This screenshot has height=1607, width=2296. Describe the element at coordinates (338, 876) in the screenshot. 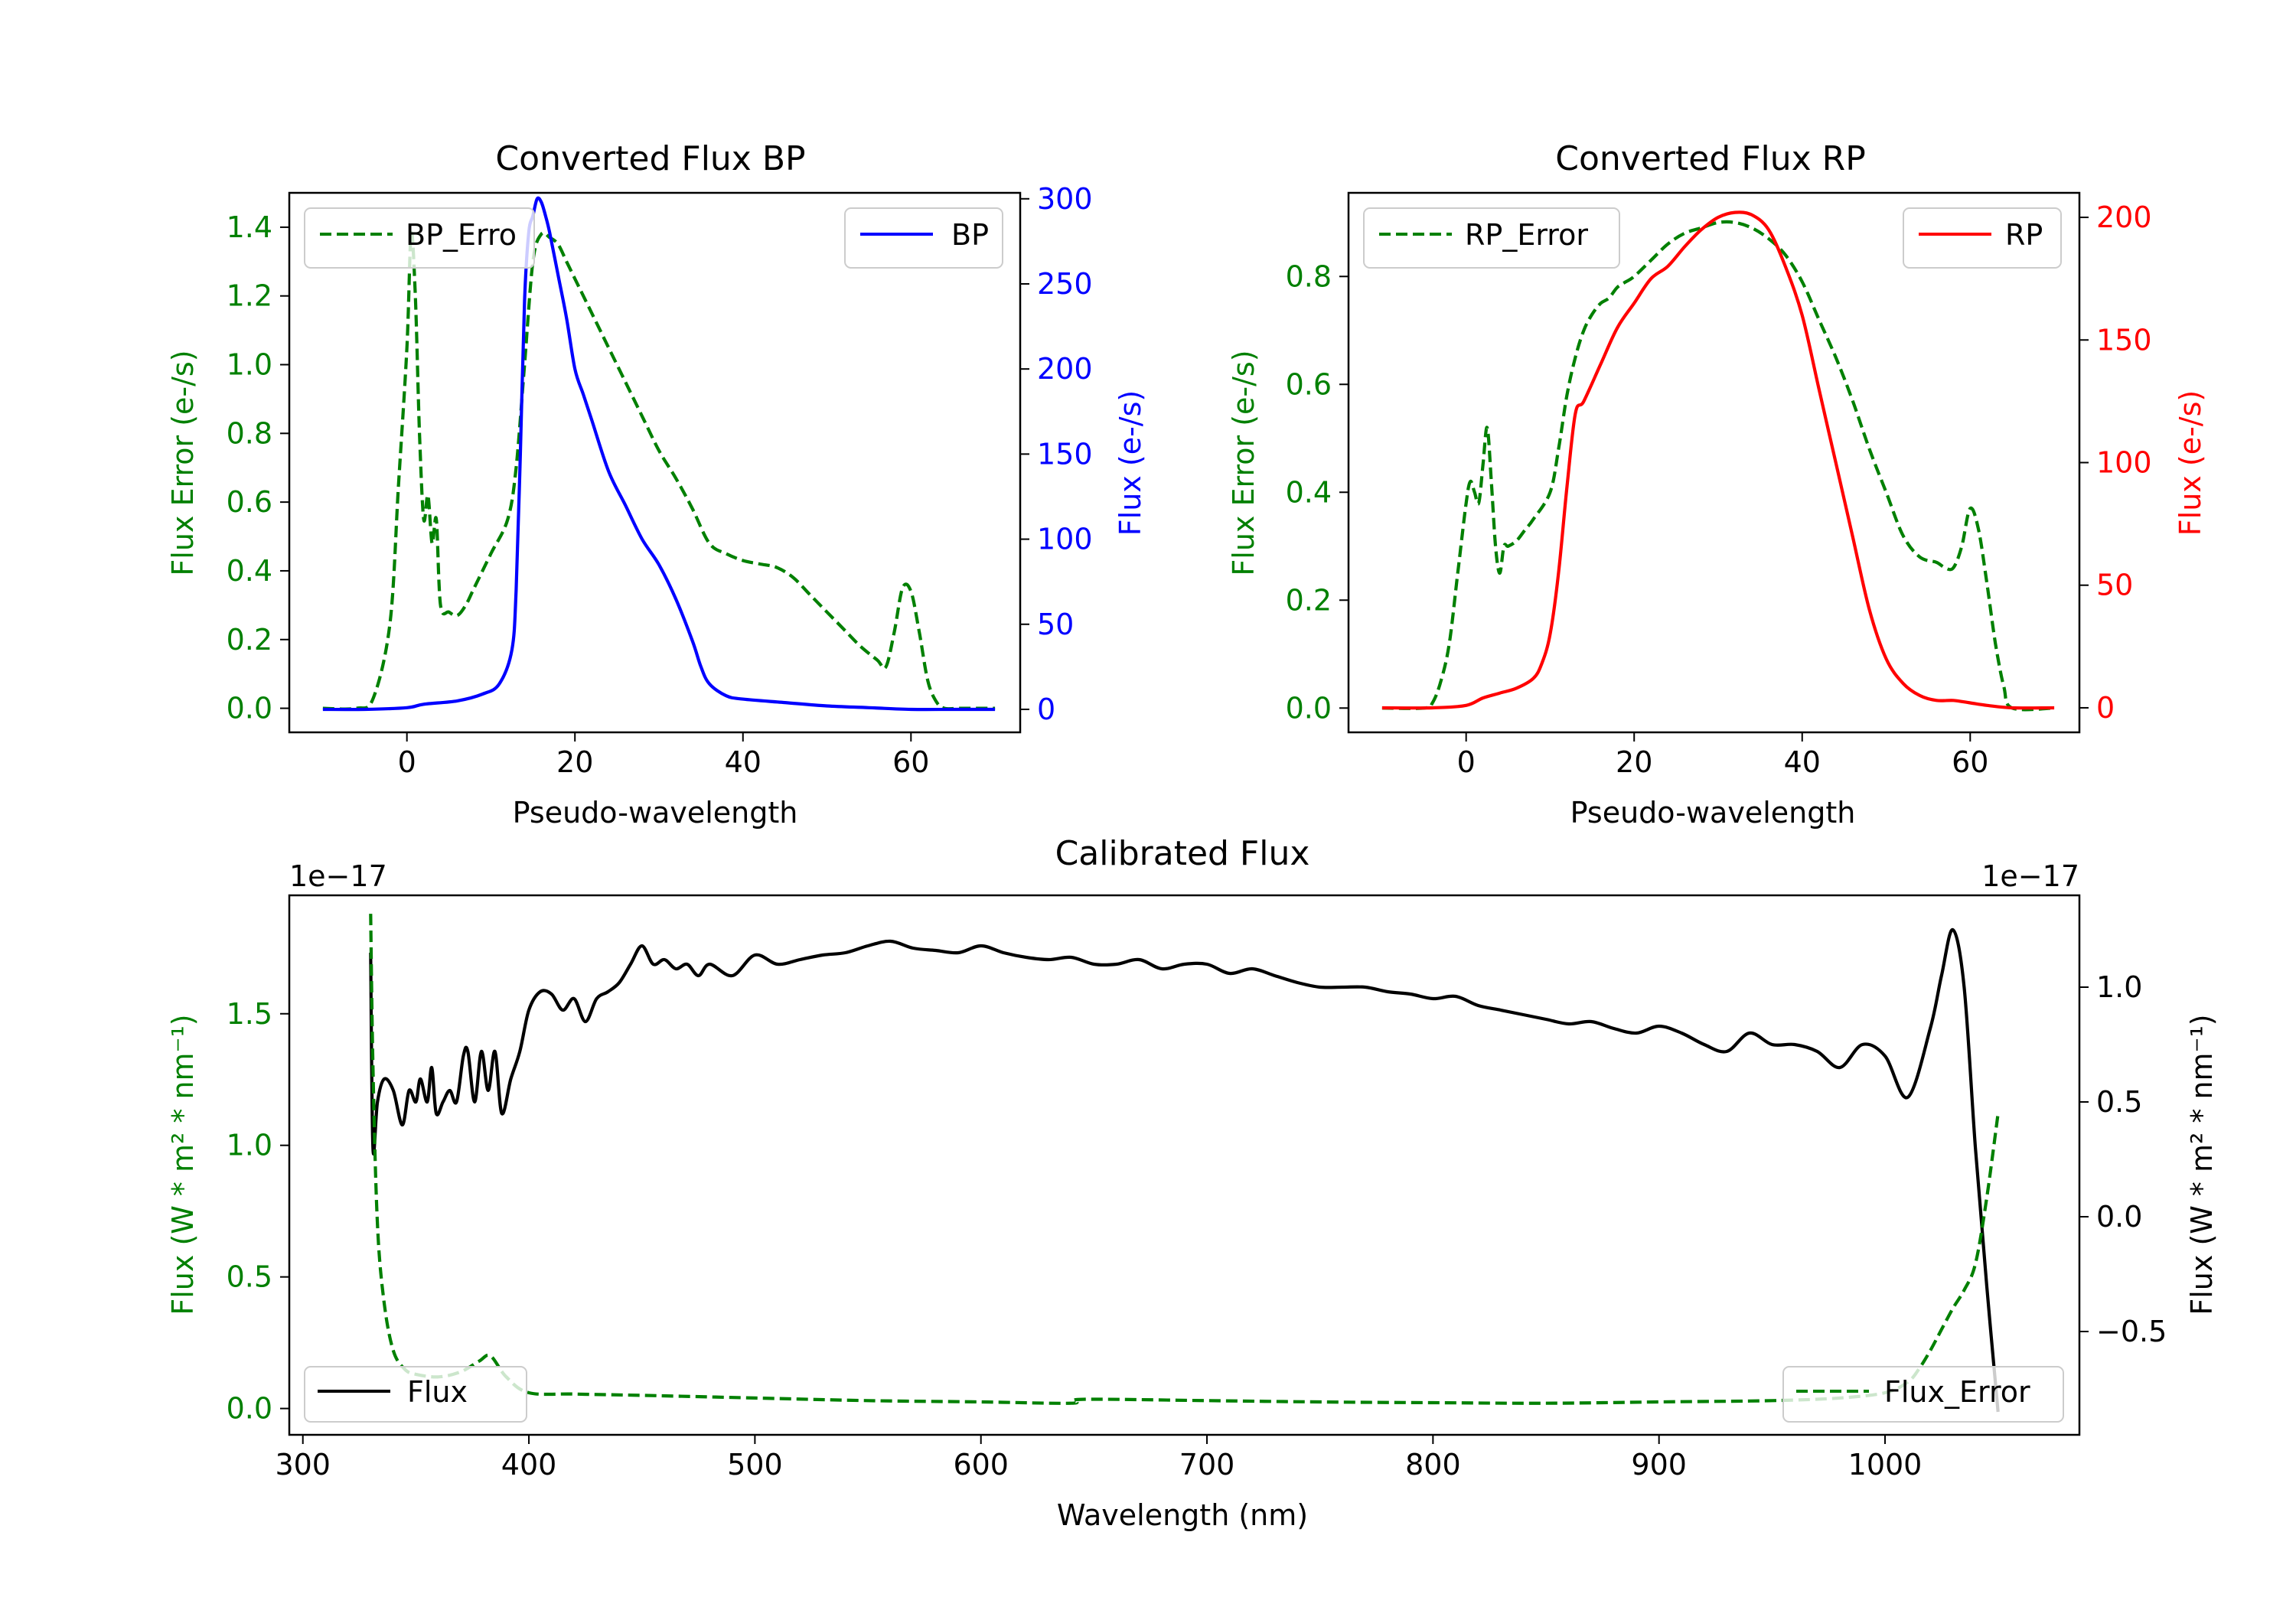

I see `chart-calibrated-offset-left: 1e−17` at that location.